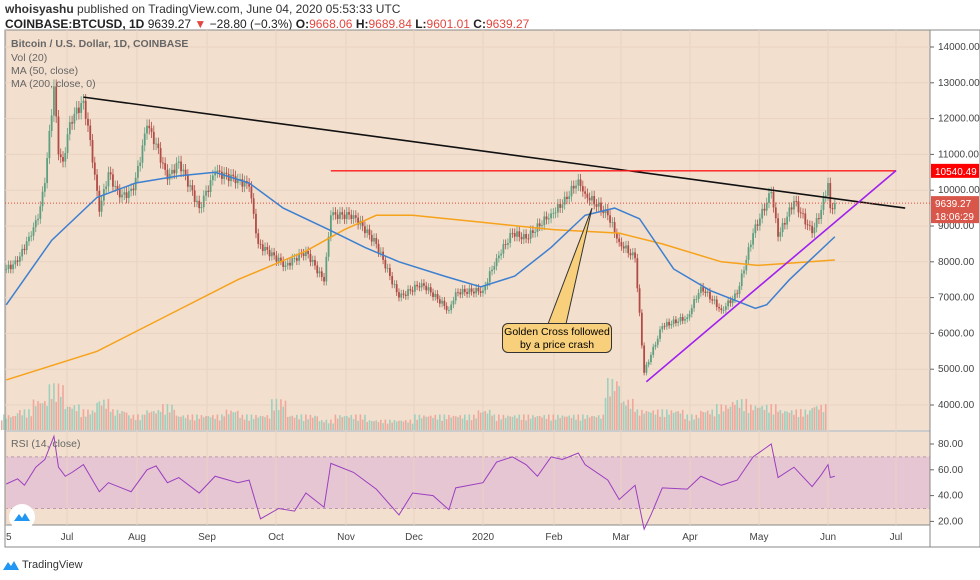 This screenshot has height=580, width=980. Describe the element at coordinates (950, 521) in the screenshot. I see `rsi-tick-label: 20.00` at that location.